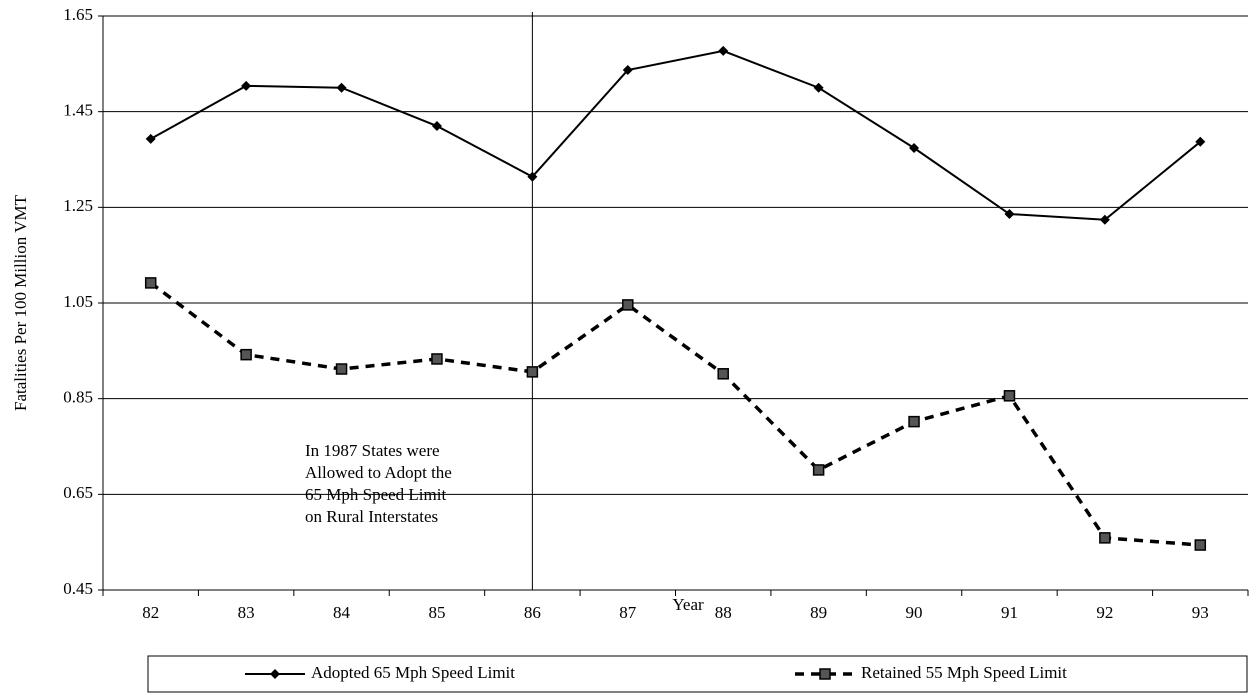 Image resolution: width=1256 pixels, height=696 pixels. Describe the element at coordinates (723, 612) in the screenshot. I see `x-tick-label: 88` at that location.